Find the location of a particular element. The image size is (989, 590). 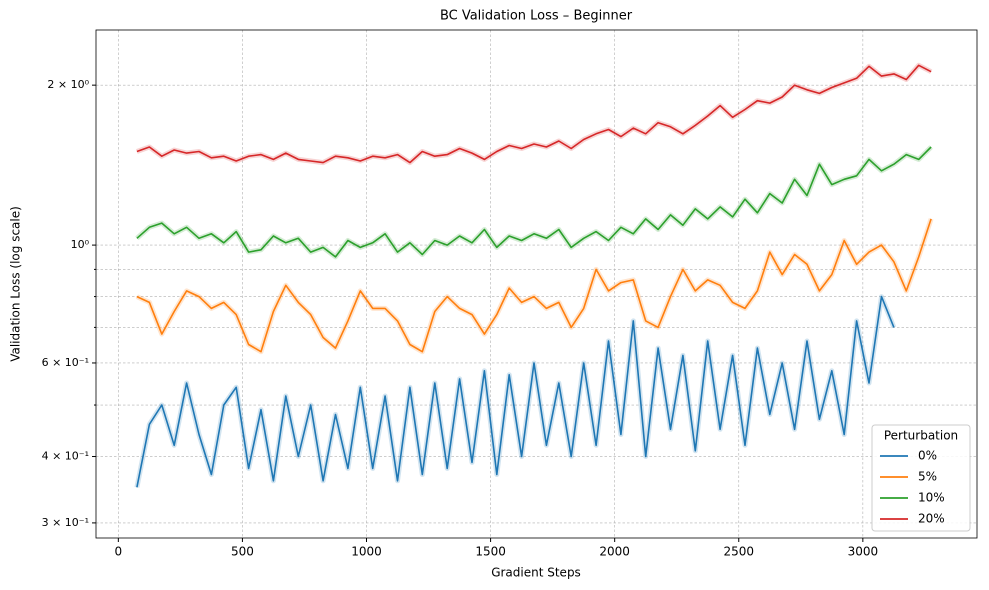

chart-title: BC Validation Loss – Beginner is located at coordinates (536, 16).